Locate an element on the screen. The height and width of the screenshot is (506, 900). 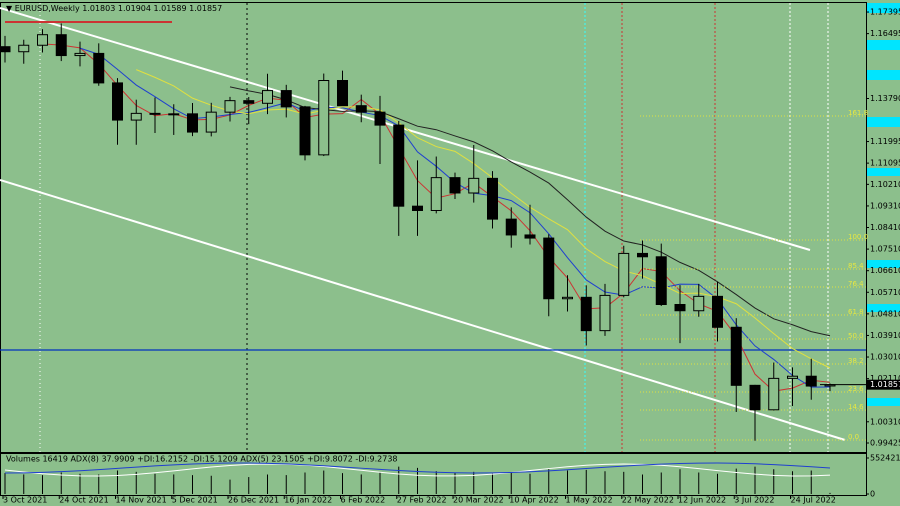
fib-label: 38.2 is located at coordinates (856, 361).